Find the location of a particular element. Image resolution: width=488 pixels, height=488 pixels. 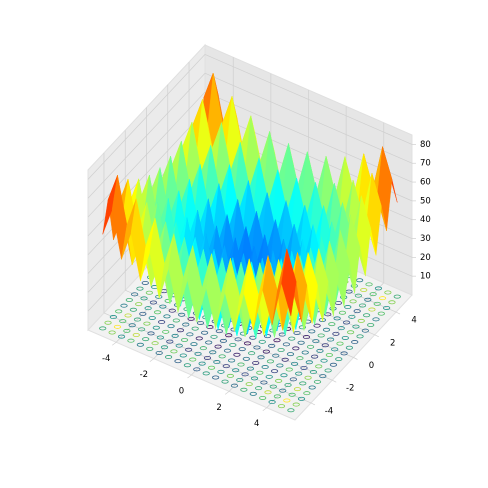

z-tick-label: 70 is located at coordinates (425, 164).